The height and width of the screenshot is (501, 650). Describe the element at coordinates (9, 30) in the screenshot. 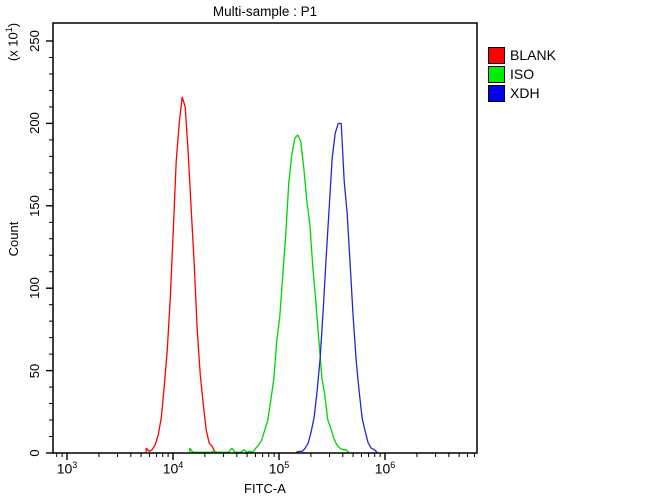

I see `y-axis-unit-exponent: 1` at that location.